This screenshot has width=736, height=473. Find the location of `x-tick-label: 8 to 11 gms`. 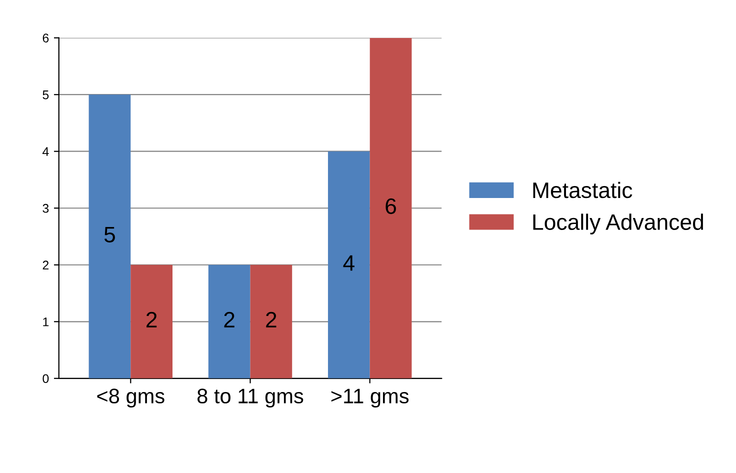

x-tick-label: 8 to 11 gms is located at coordinates (250, 398).